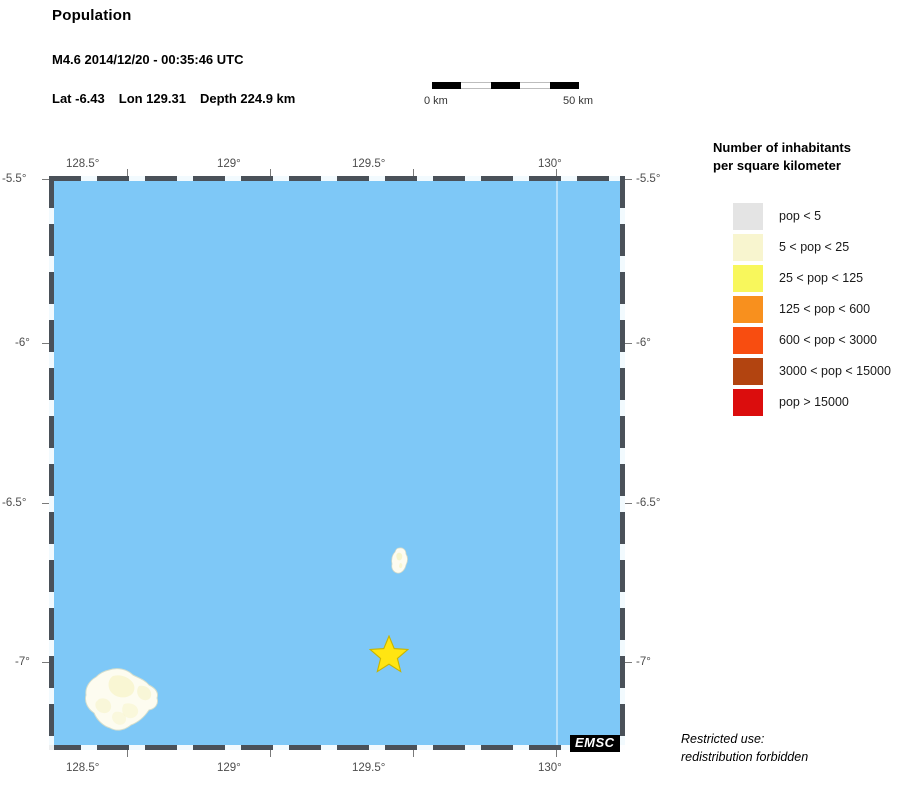 The width and height of the screenshot is (910, 785). Describe the element at coordinates (14, 179) in the screenshot. I see `y-axis-label-left: -5.5°` at that location.